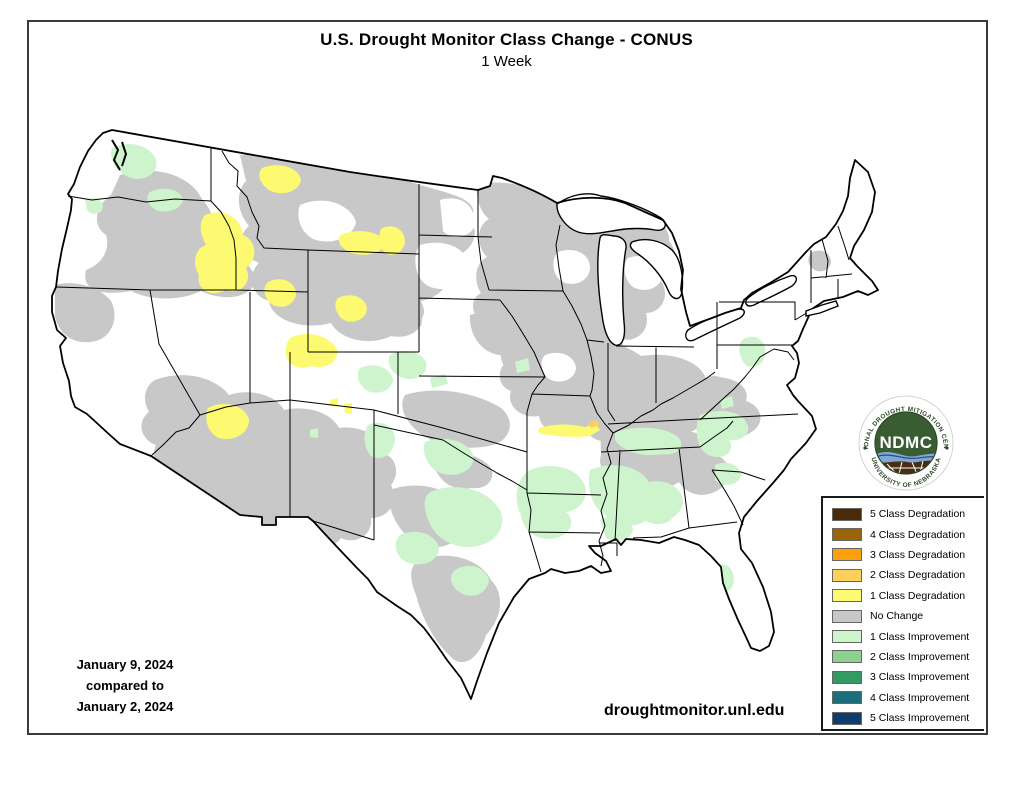  Describe the element at coordinates (908, 534) in the screenshot. I see `legend-item: 4 Class Degradation` at that location.